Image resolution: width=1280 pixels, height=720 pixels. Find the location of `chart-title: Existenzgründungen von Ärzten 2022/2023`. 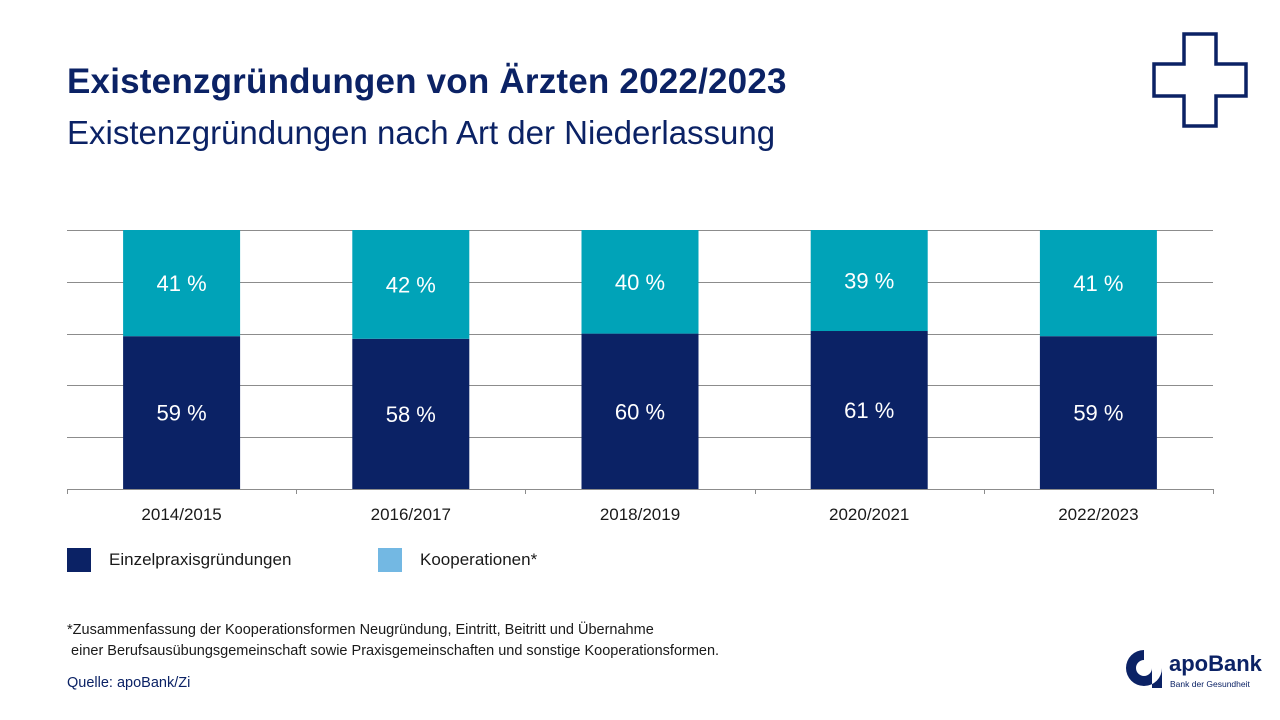

chart-title: Existenzgründungen von Ärzten 2022/2023 is located at coordinates (427, 81).